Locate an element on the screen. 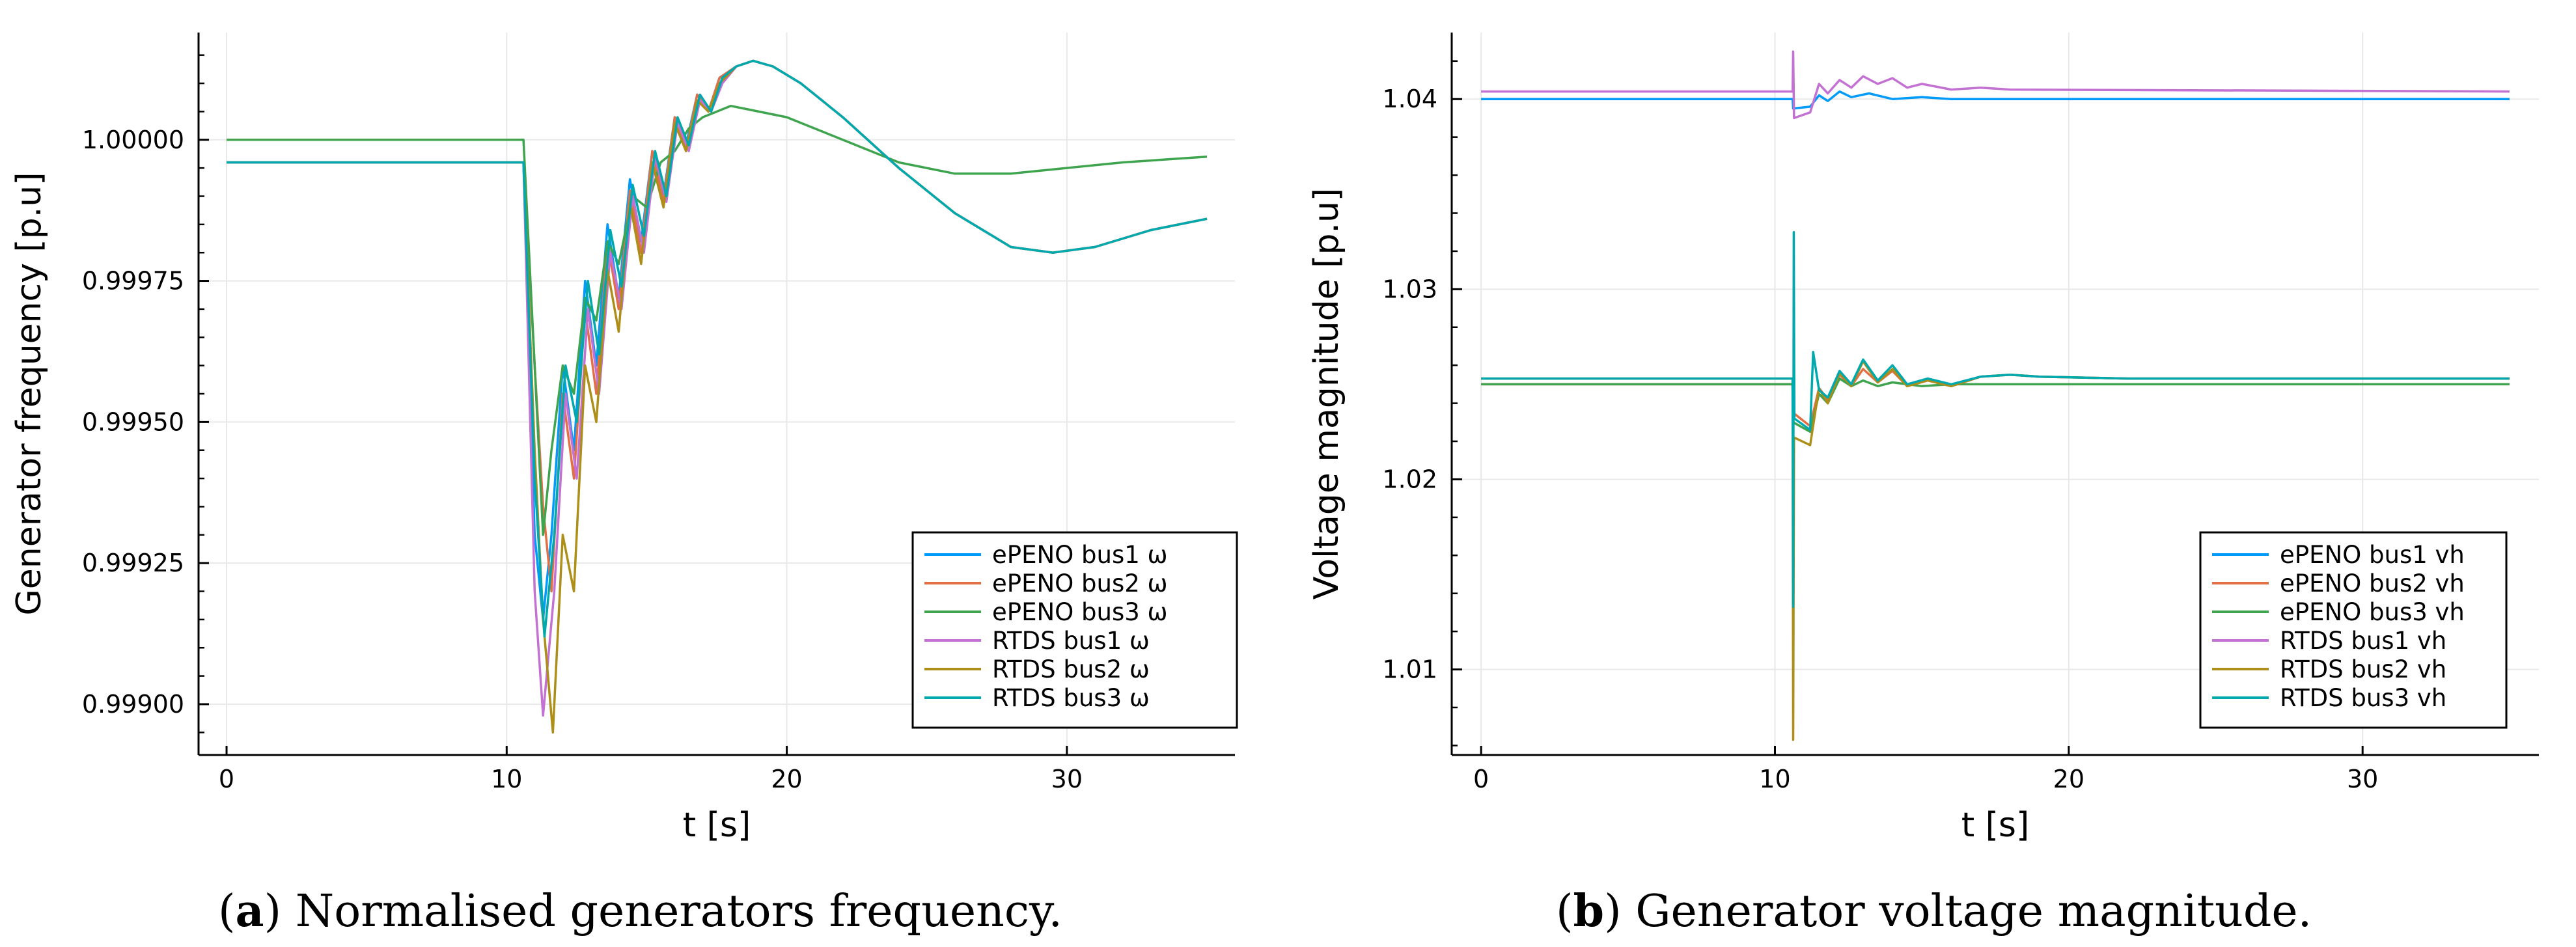 This screenshot has height=947, width=2576. caption-b: (b) Generator voltage magnitude. is located at coordinates (1934, 911).